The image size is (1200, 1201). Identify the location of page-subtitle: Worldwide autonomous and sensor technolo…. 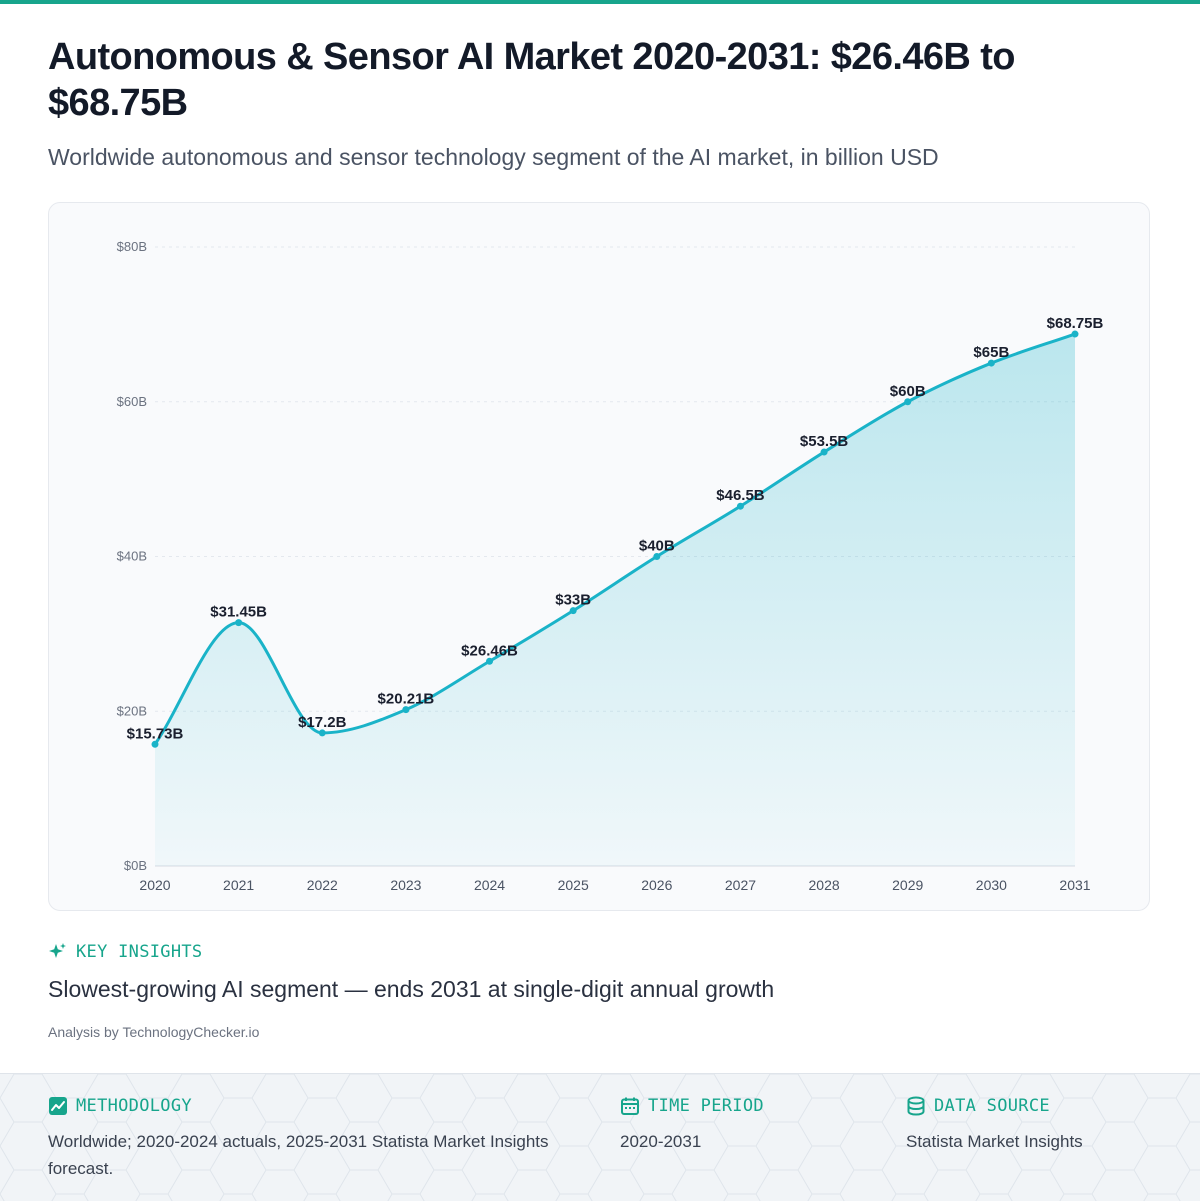
(493, 157).